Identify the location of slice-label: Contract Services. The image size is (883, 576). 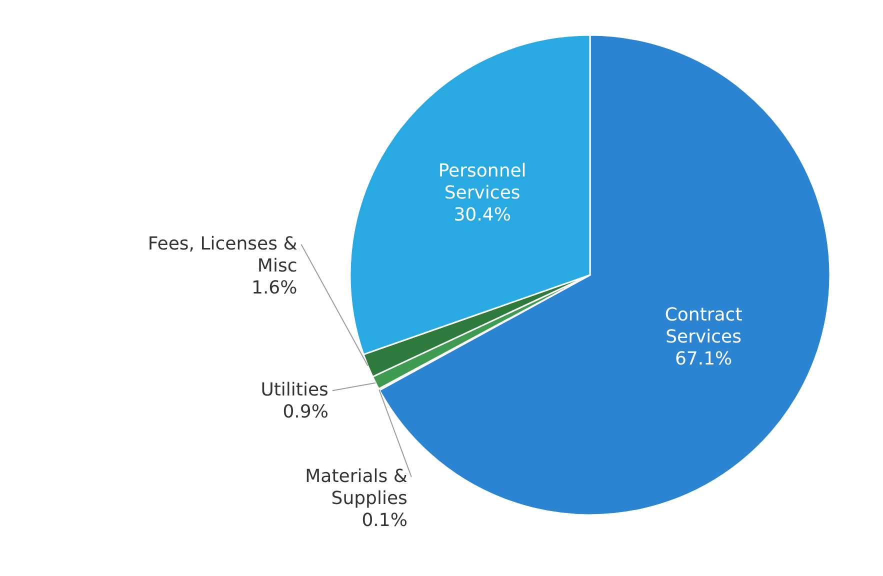
(703, 326).